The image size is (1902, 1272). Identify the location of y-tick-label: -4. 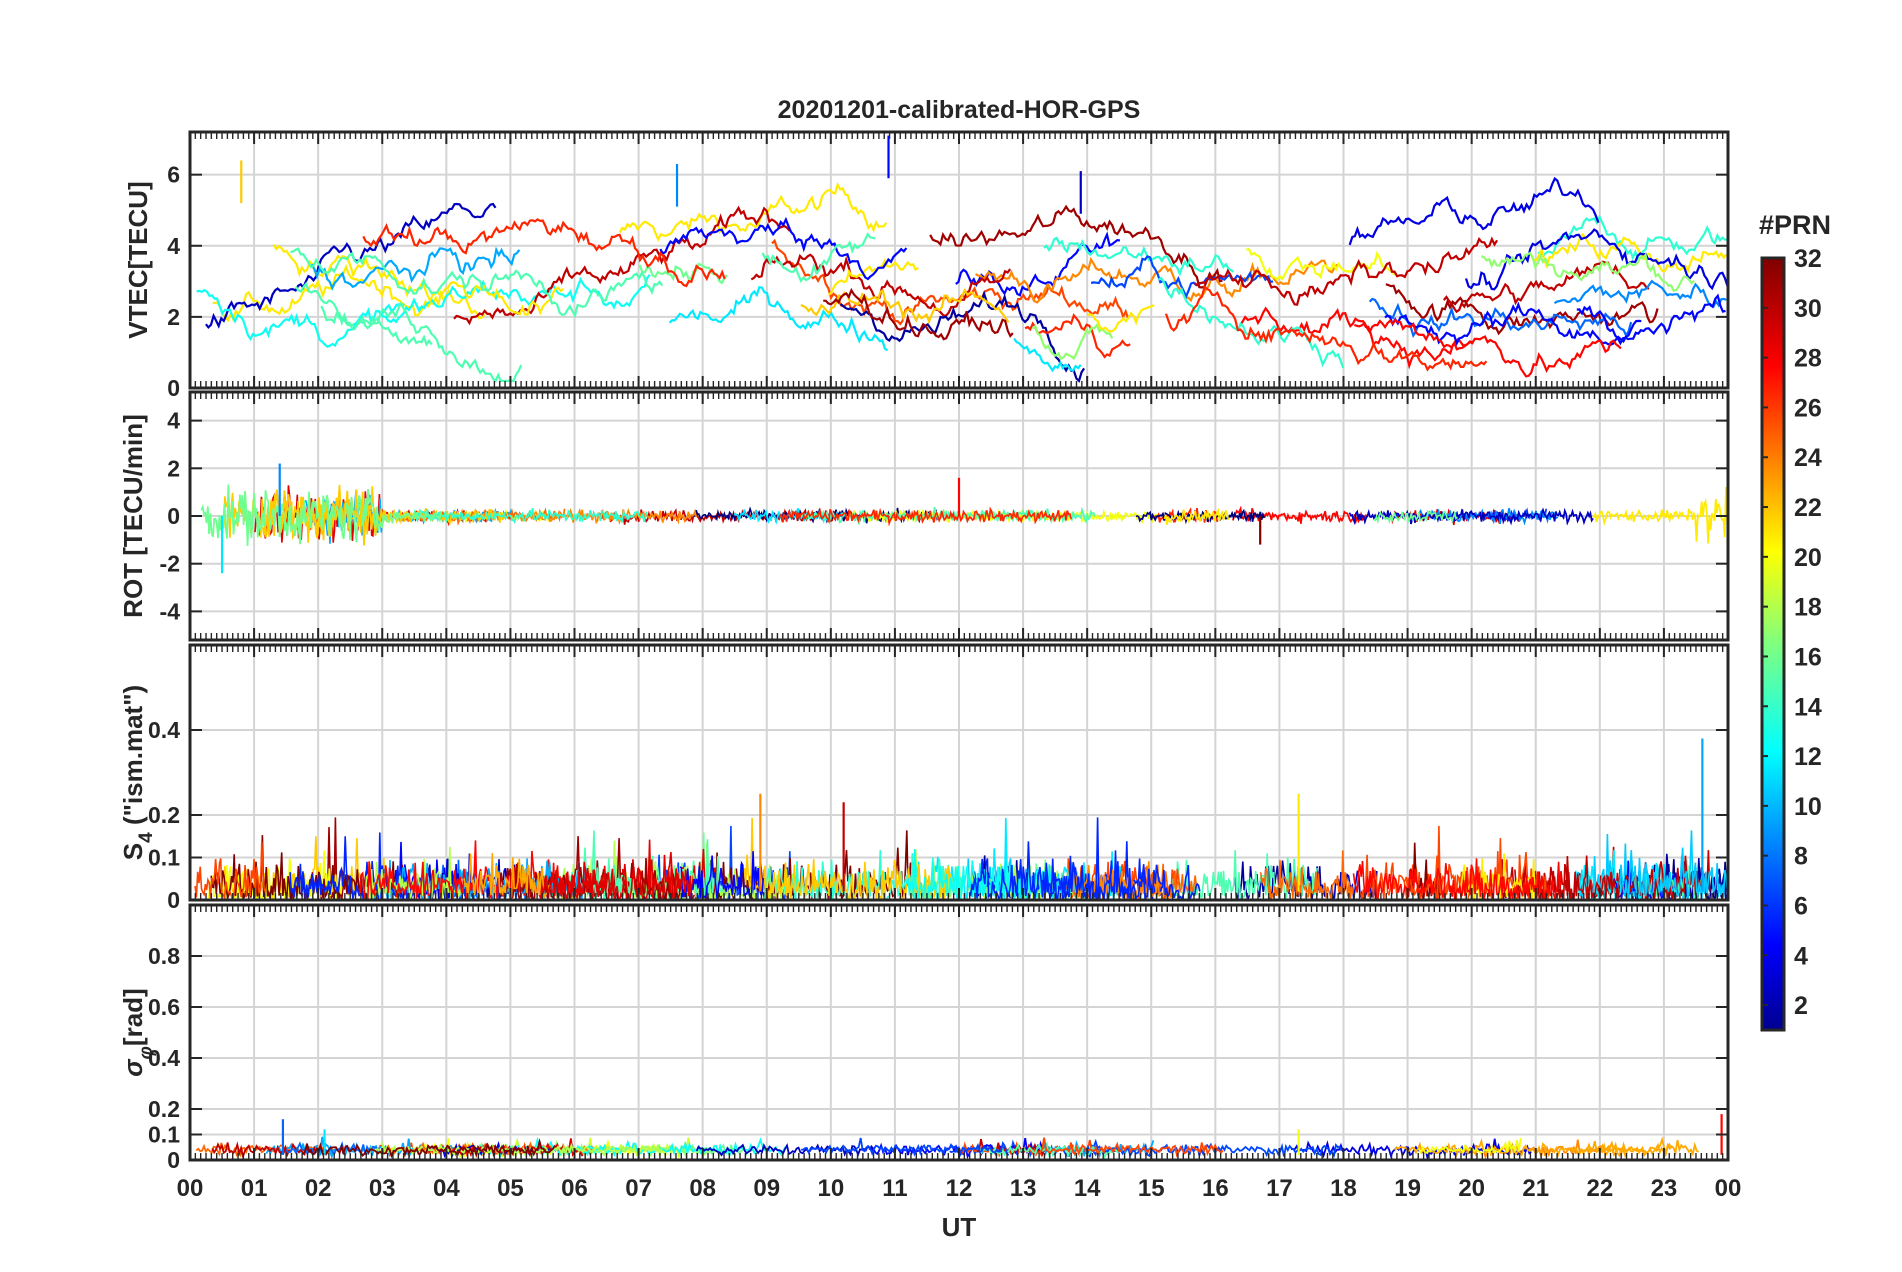
(170, 611).